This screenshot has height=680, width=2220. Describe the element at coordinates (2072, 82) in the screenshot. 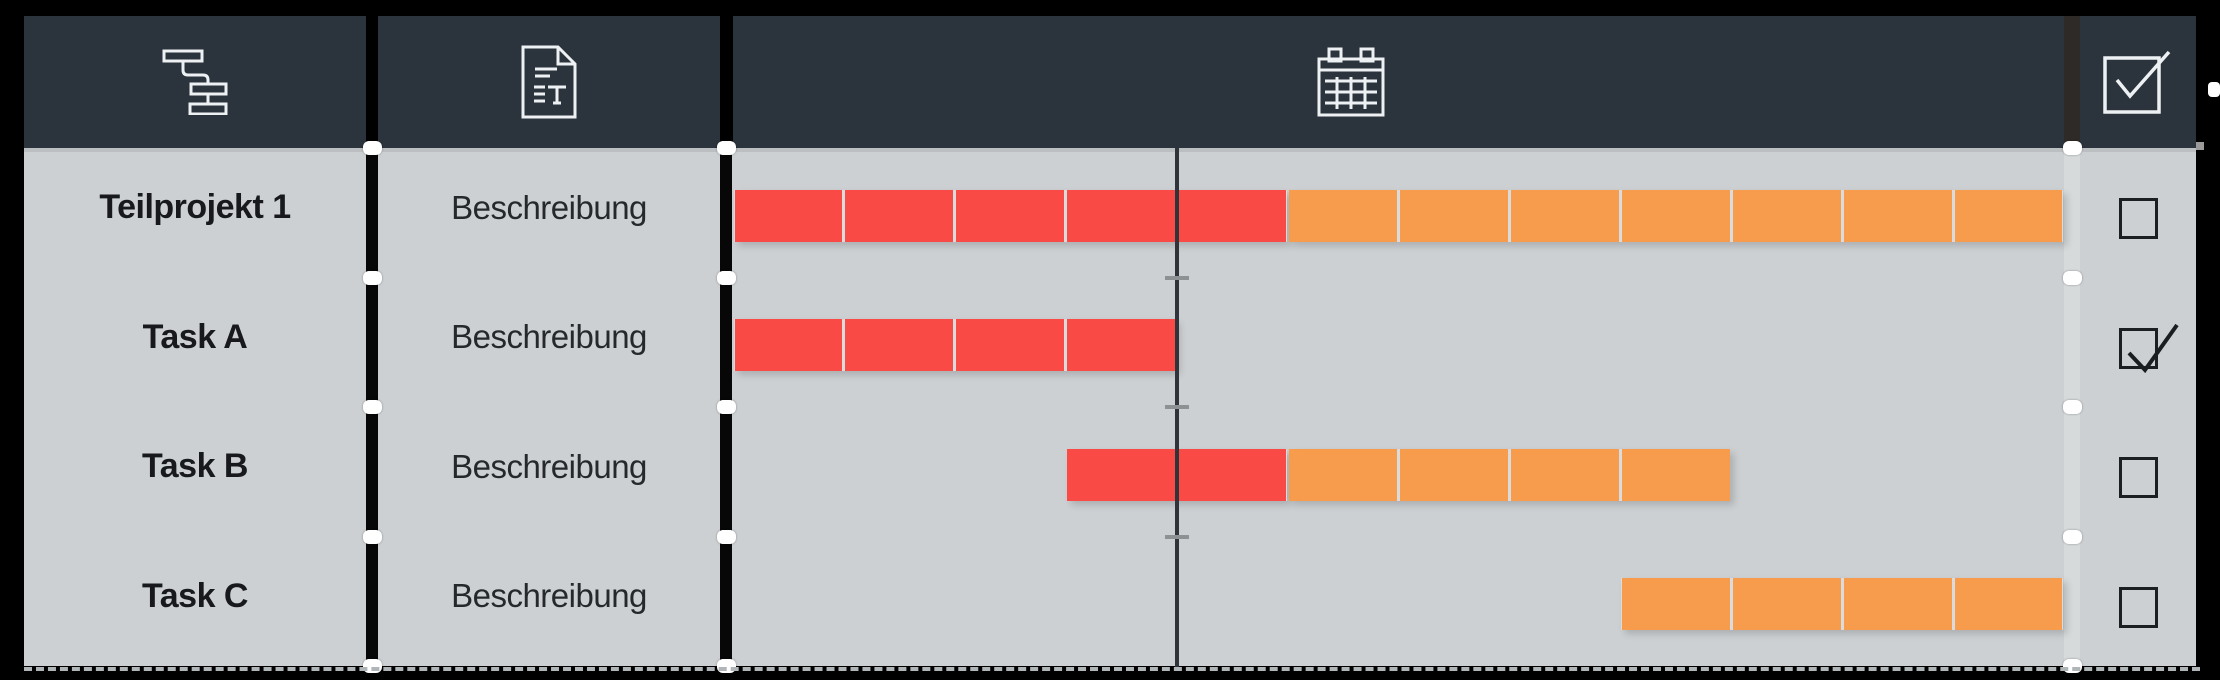

I see `header-column-gap` at that location.